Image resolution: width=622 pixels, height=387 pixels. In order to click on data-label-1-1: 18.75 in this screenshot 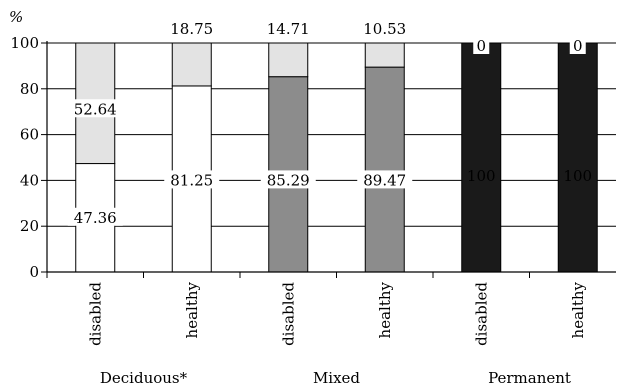, I will do `click(191, 29)`.